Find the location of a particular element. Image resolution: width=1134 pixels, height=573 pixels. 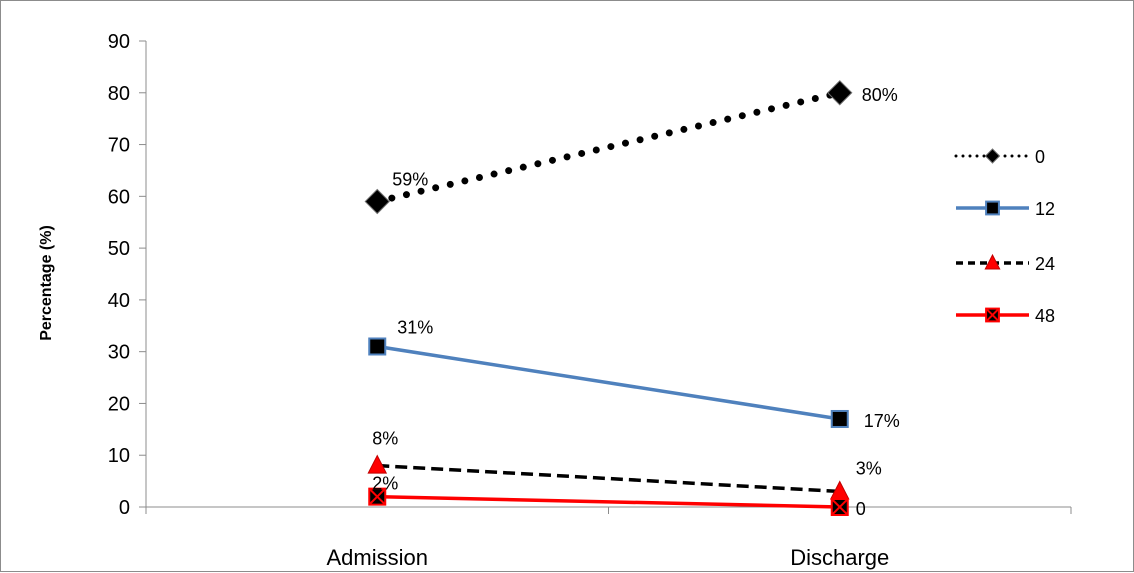

series-48: 2% 0 is located at coordinates (617, 496).